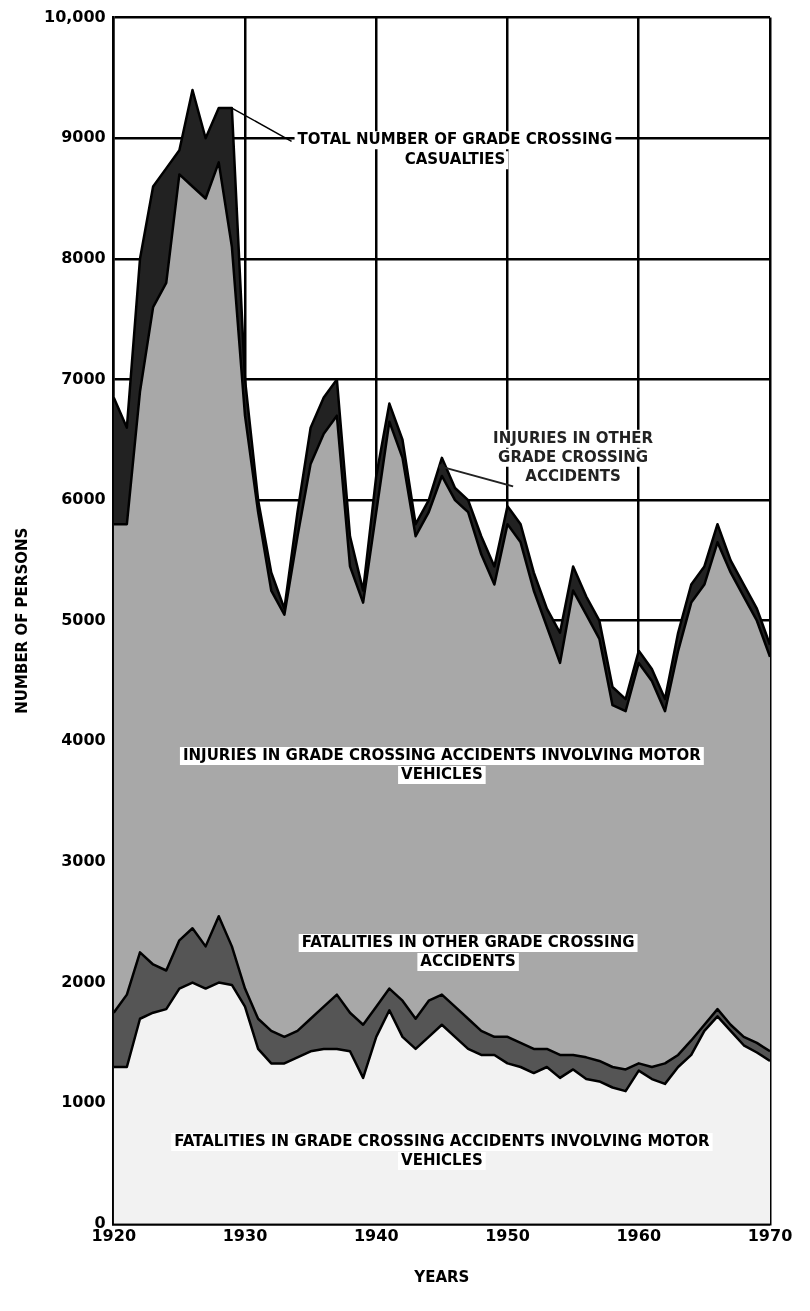  Describe the element at coordinates (83, 619) in the screenshot. I see `y-tick-label: 5000` at that location.